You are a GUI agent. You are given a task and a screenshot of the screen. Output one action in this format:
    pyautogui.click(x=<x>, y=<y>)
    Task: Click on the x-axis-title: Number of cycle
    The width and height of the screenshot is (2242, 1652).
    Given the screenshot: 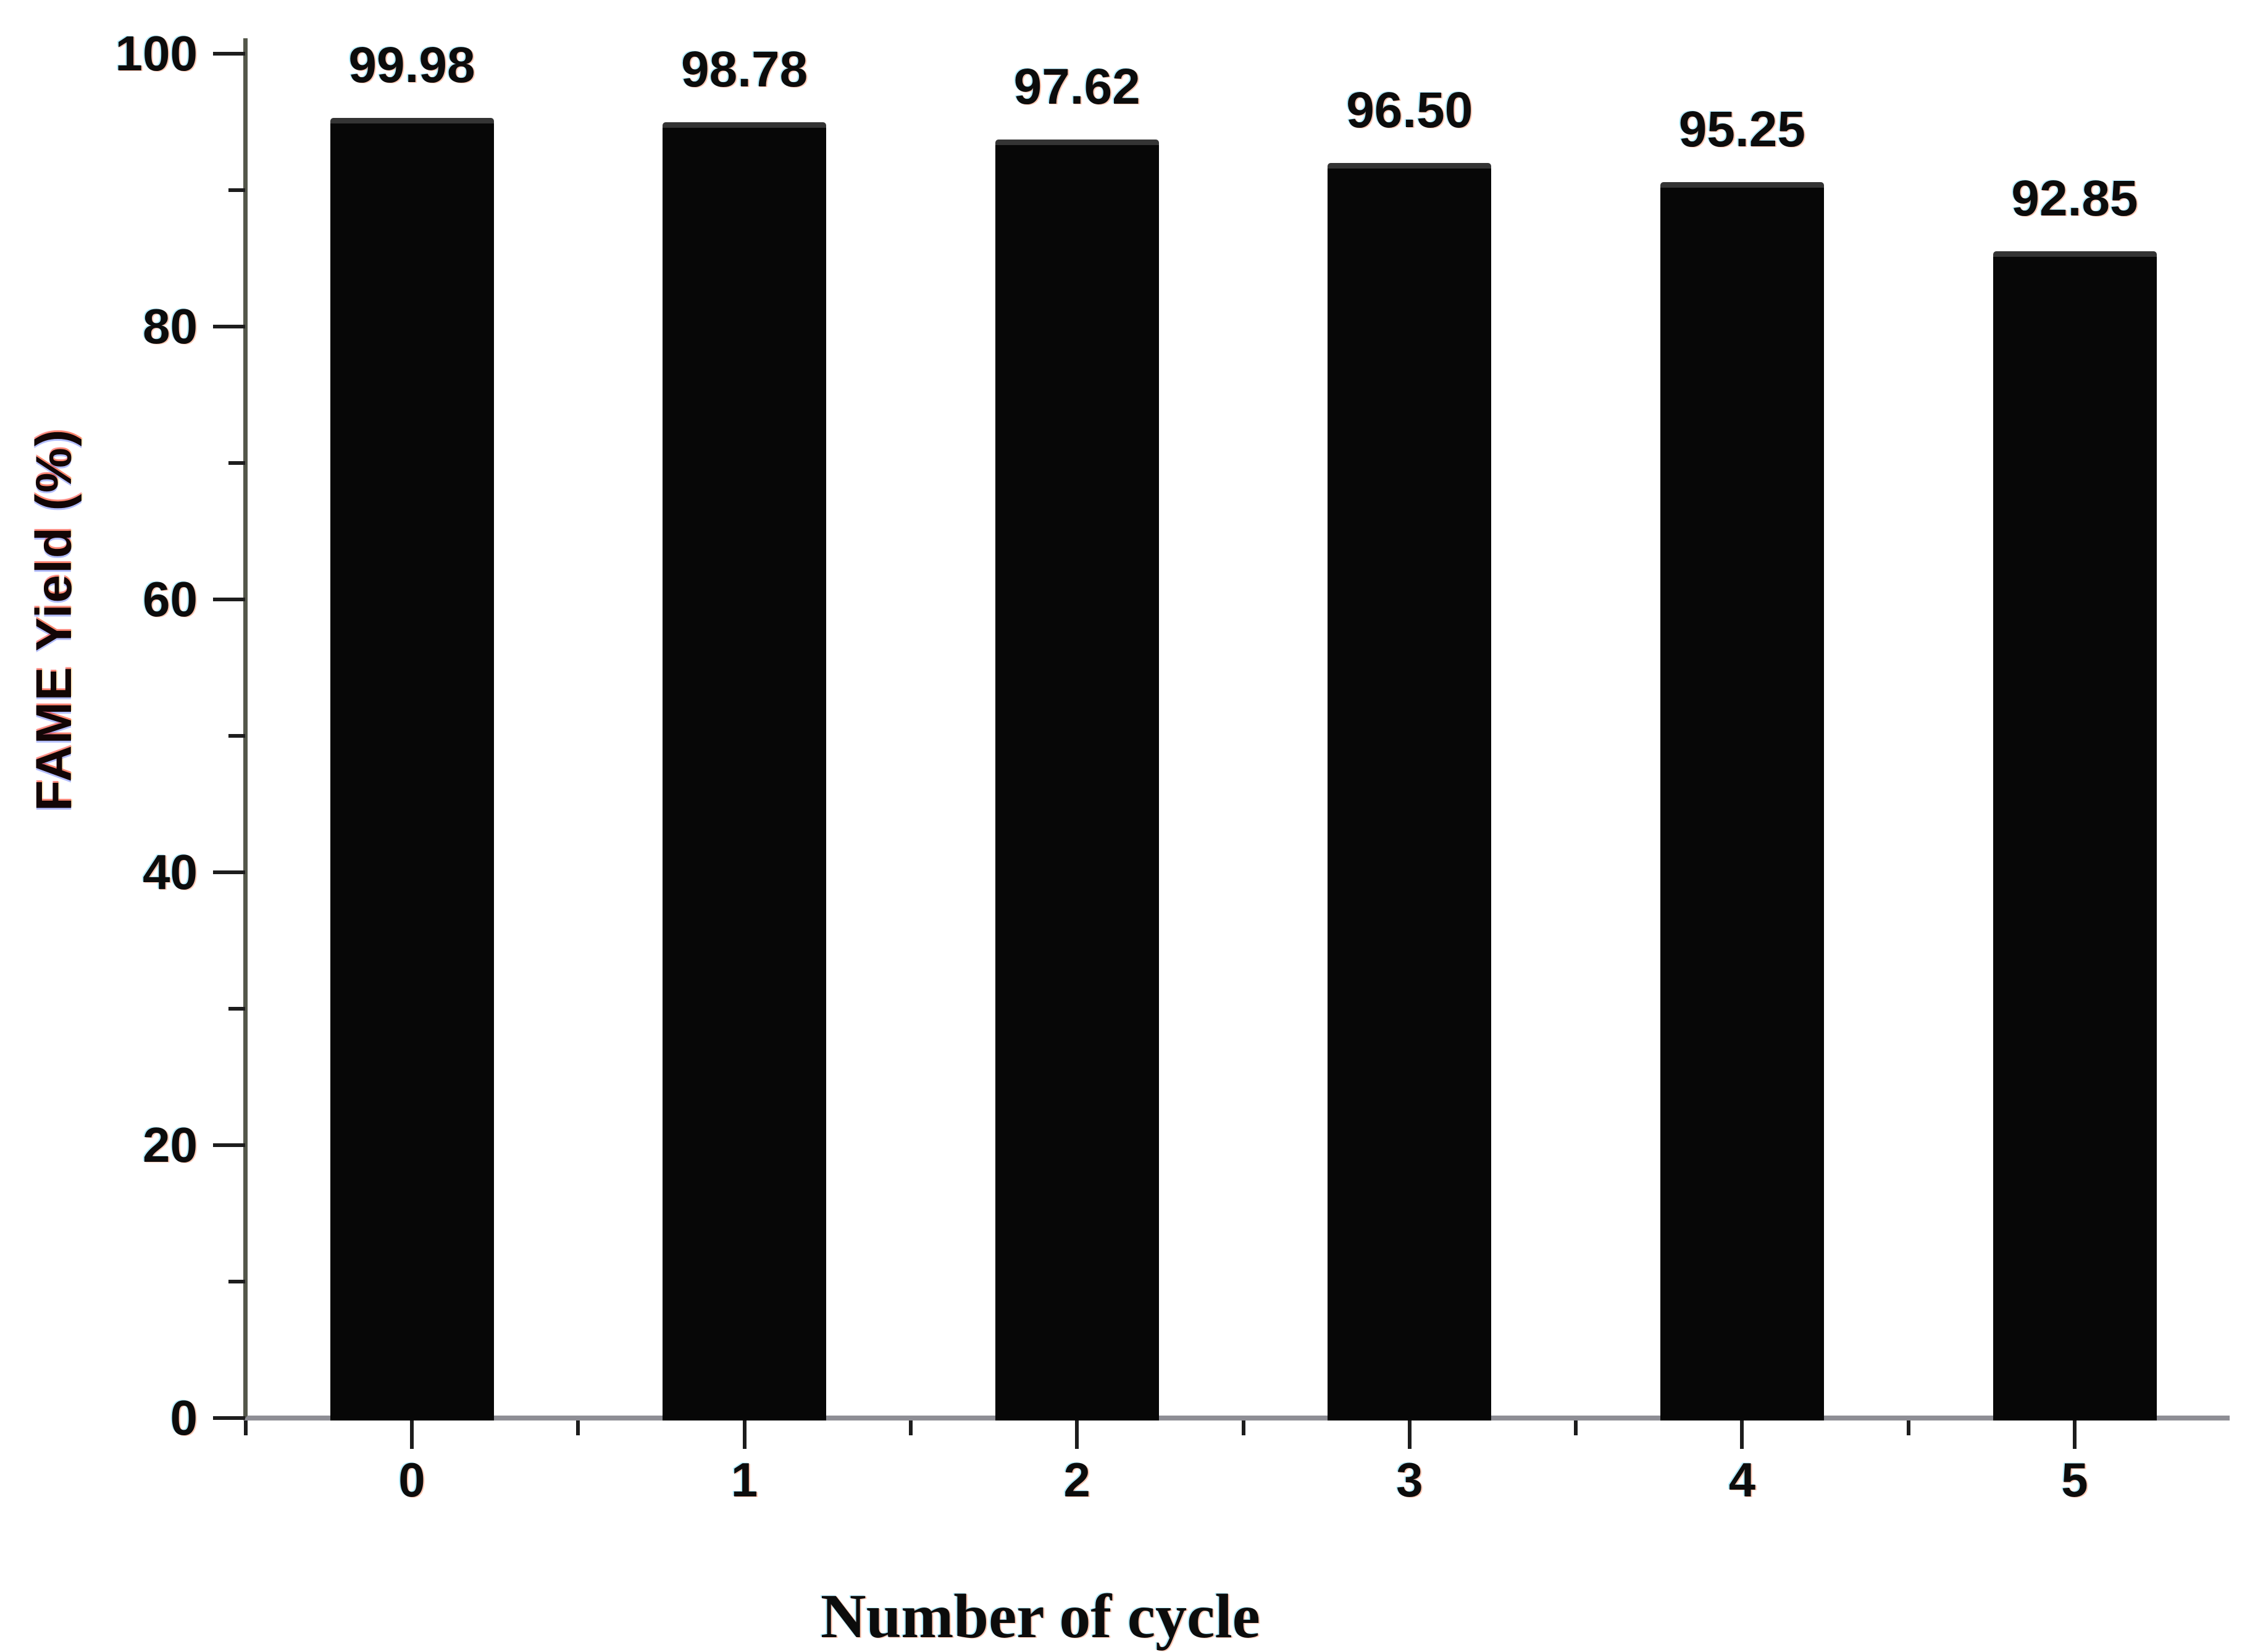 What is the action you would take?
    pyautogui.click(x=1040, y=1617)
    